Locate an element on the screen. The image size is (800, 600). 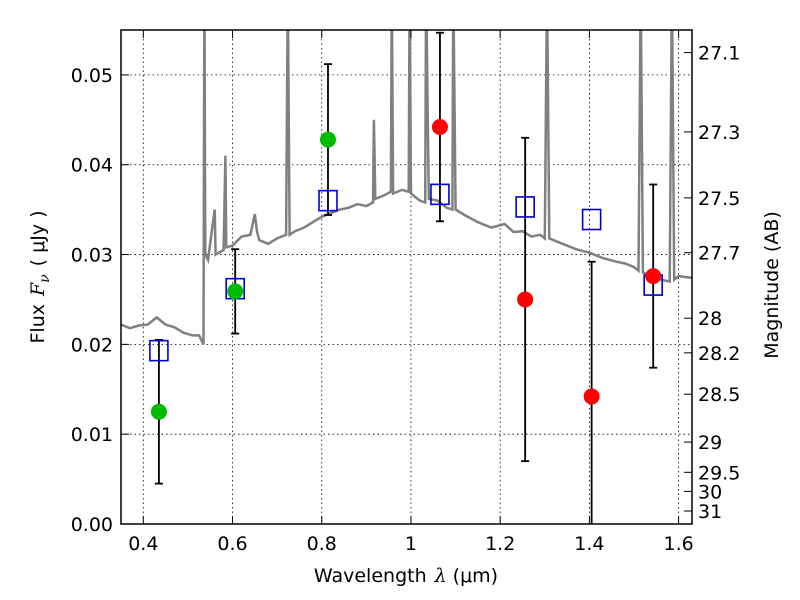
x-axis-label-units: (μm) is located at coordinates (475, 576).